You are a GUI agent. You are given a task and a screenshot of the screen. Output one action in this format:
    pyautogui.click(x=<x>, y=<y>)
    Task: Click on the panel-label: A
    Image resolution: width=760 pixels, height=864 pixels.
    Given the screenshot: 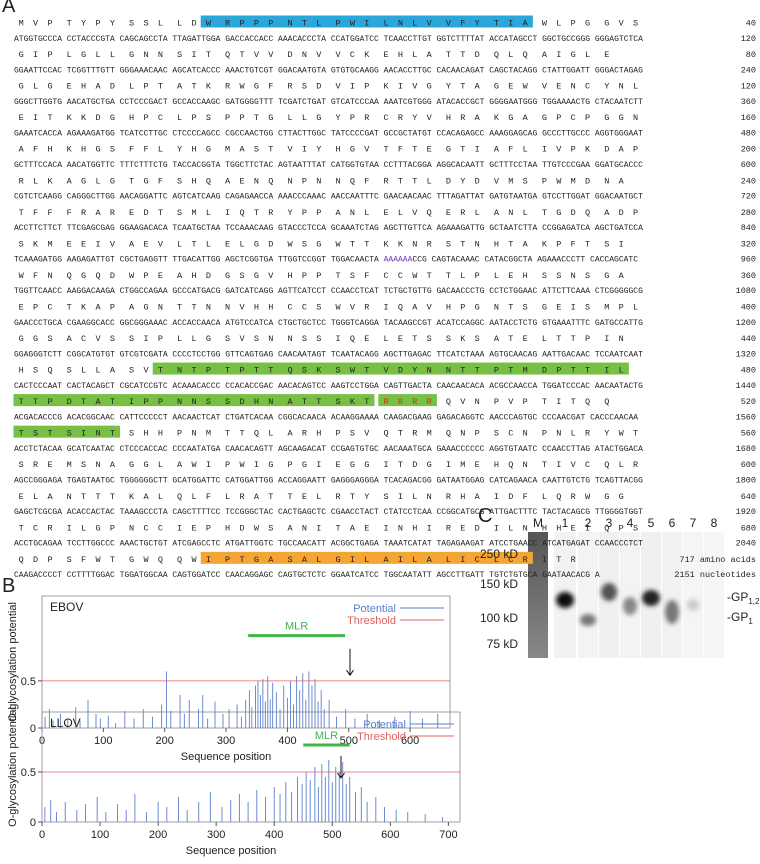 What is the action you would take?
    pyautogui.click(x=9, y=8)
    